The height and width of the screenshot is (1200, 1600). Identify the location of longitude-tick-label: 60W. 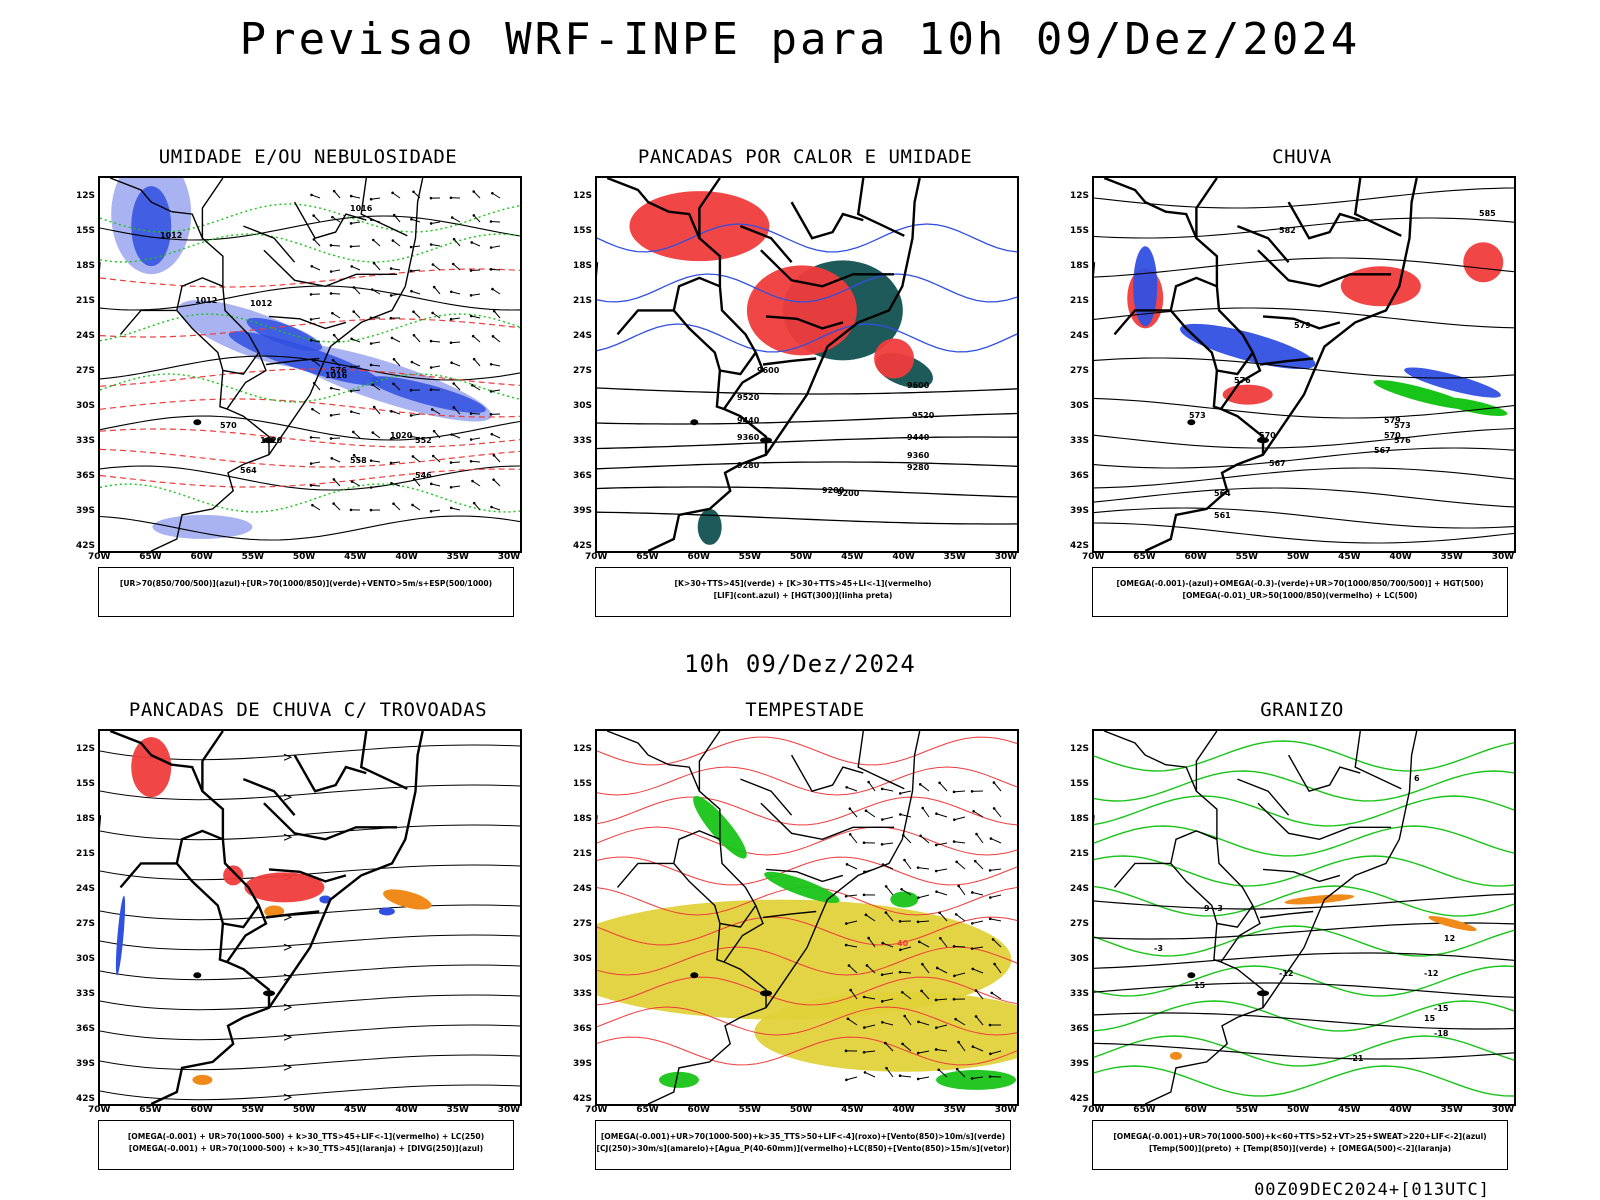
(201, 557).